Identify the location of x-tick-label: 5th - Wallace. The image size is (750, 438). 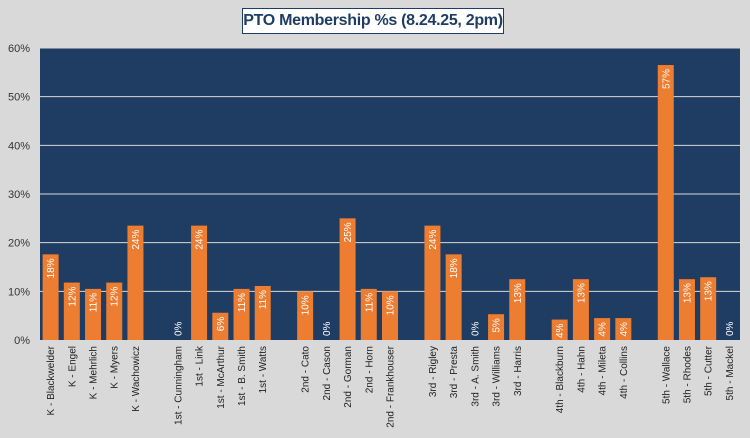
(666, 375).